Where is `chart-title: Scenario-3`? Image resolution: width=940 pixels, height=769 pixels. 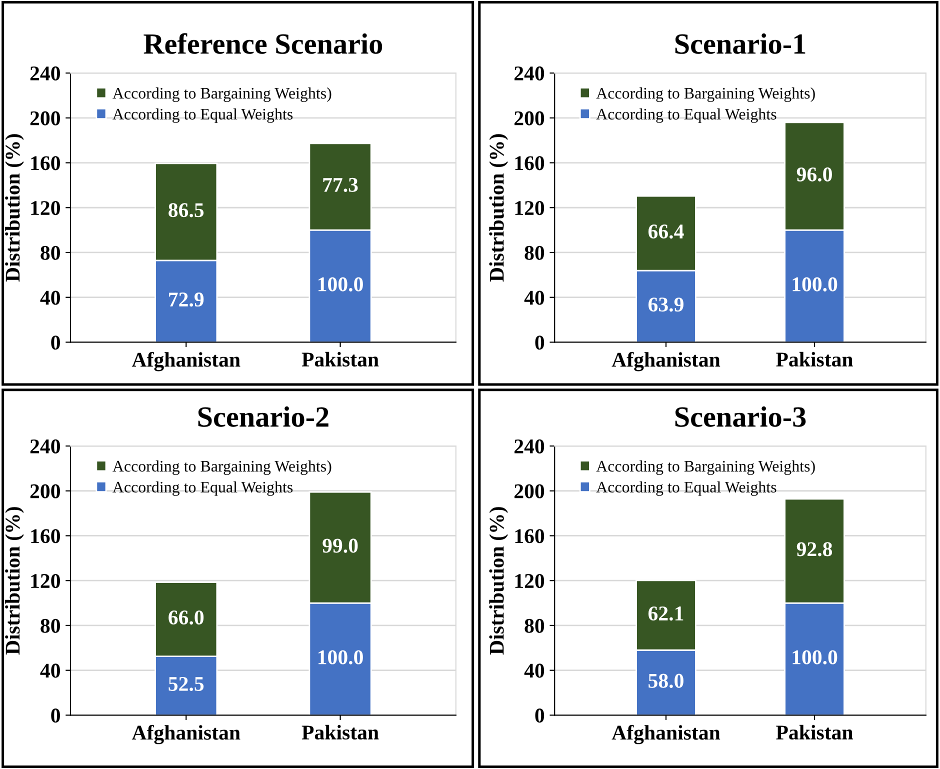 chart-title: Scenario-3 is located at coordinates (740, 416).